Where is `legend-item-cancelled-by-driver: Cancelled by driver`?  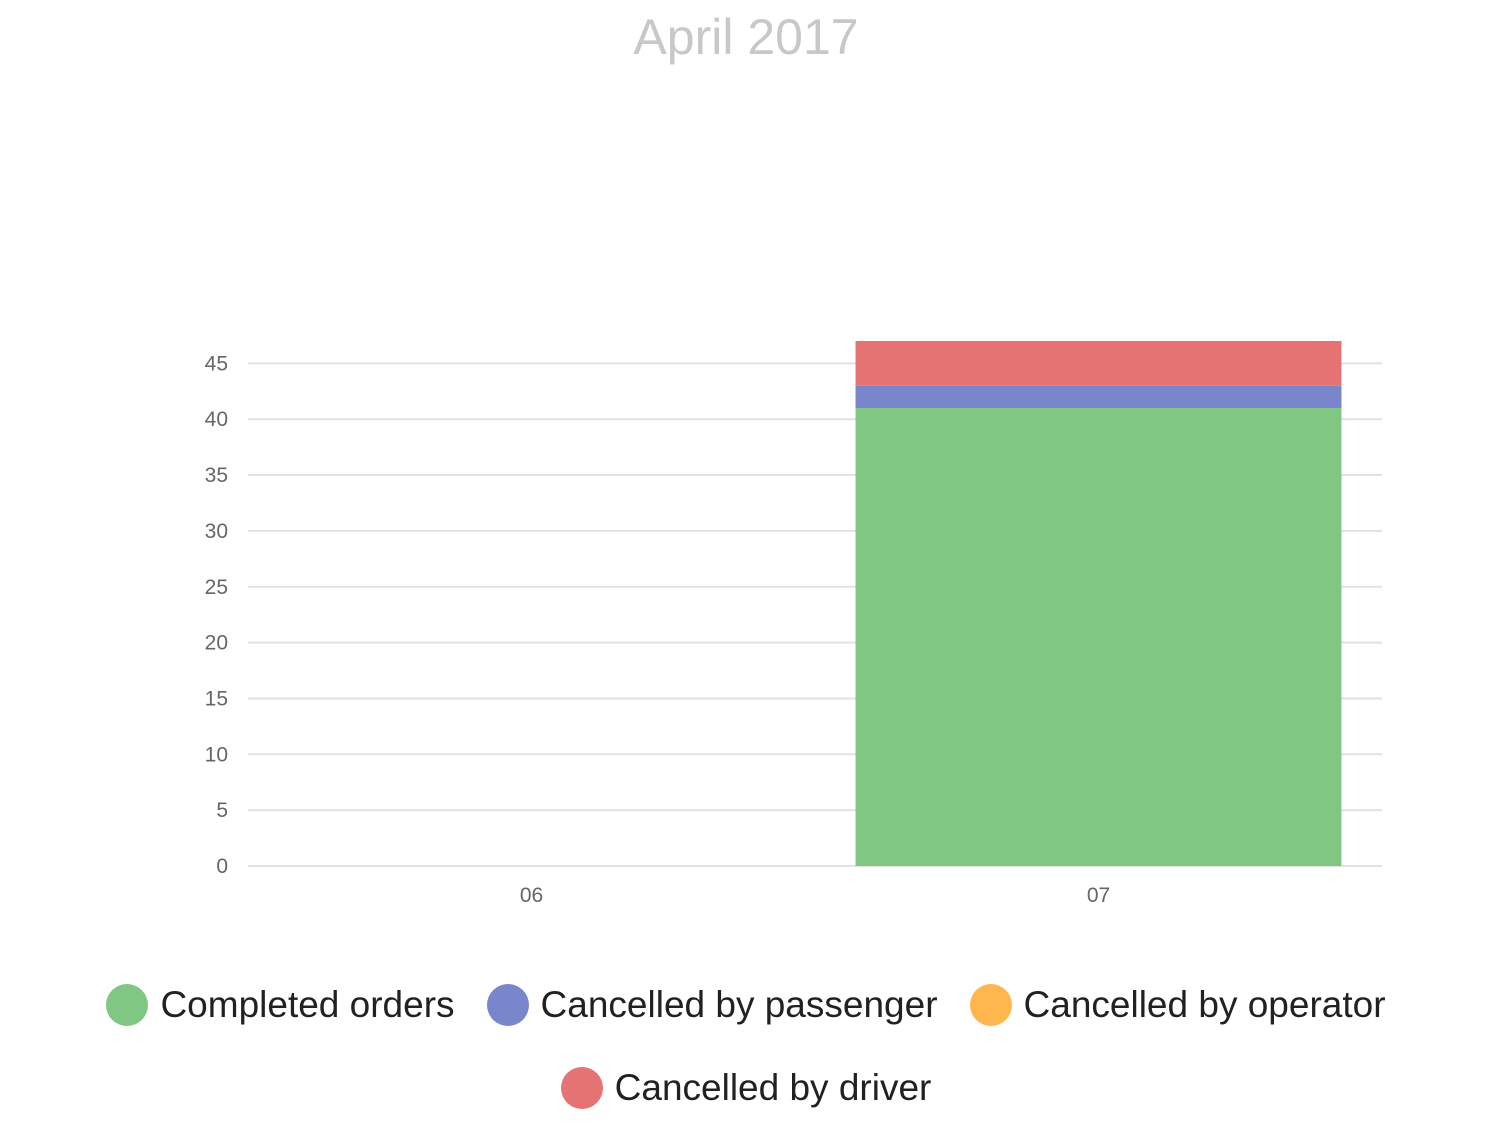
legend-item-cancelled-by-driver: Cancelled by driver is located at coordinates (746, 1088).